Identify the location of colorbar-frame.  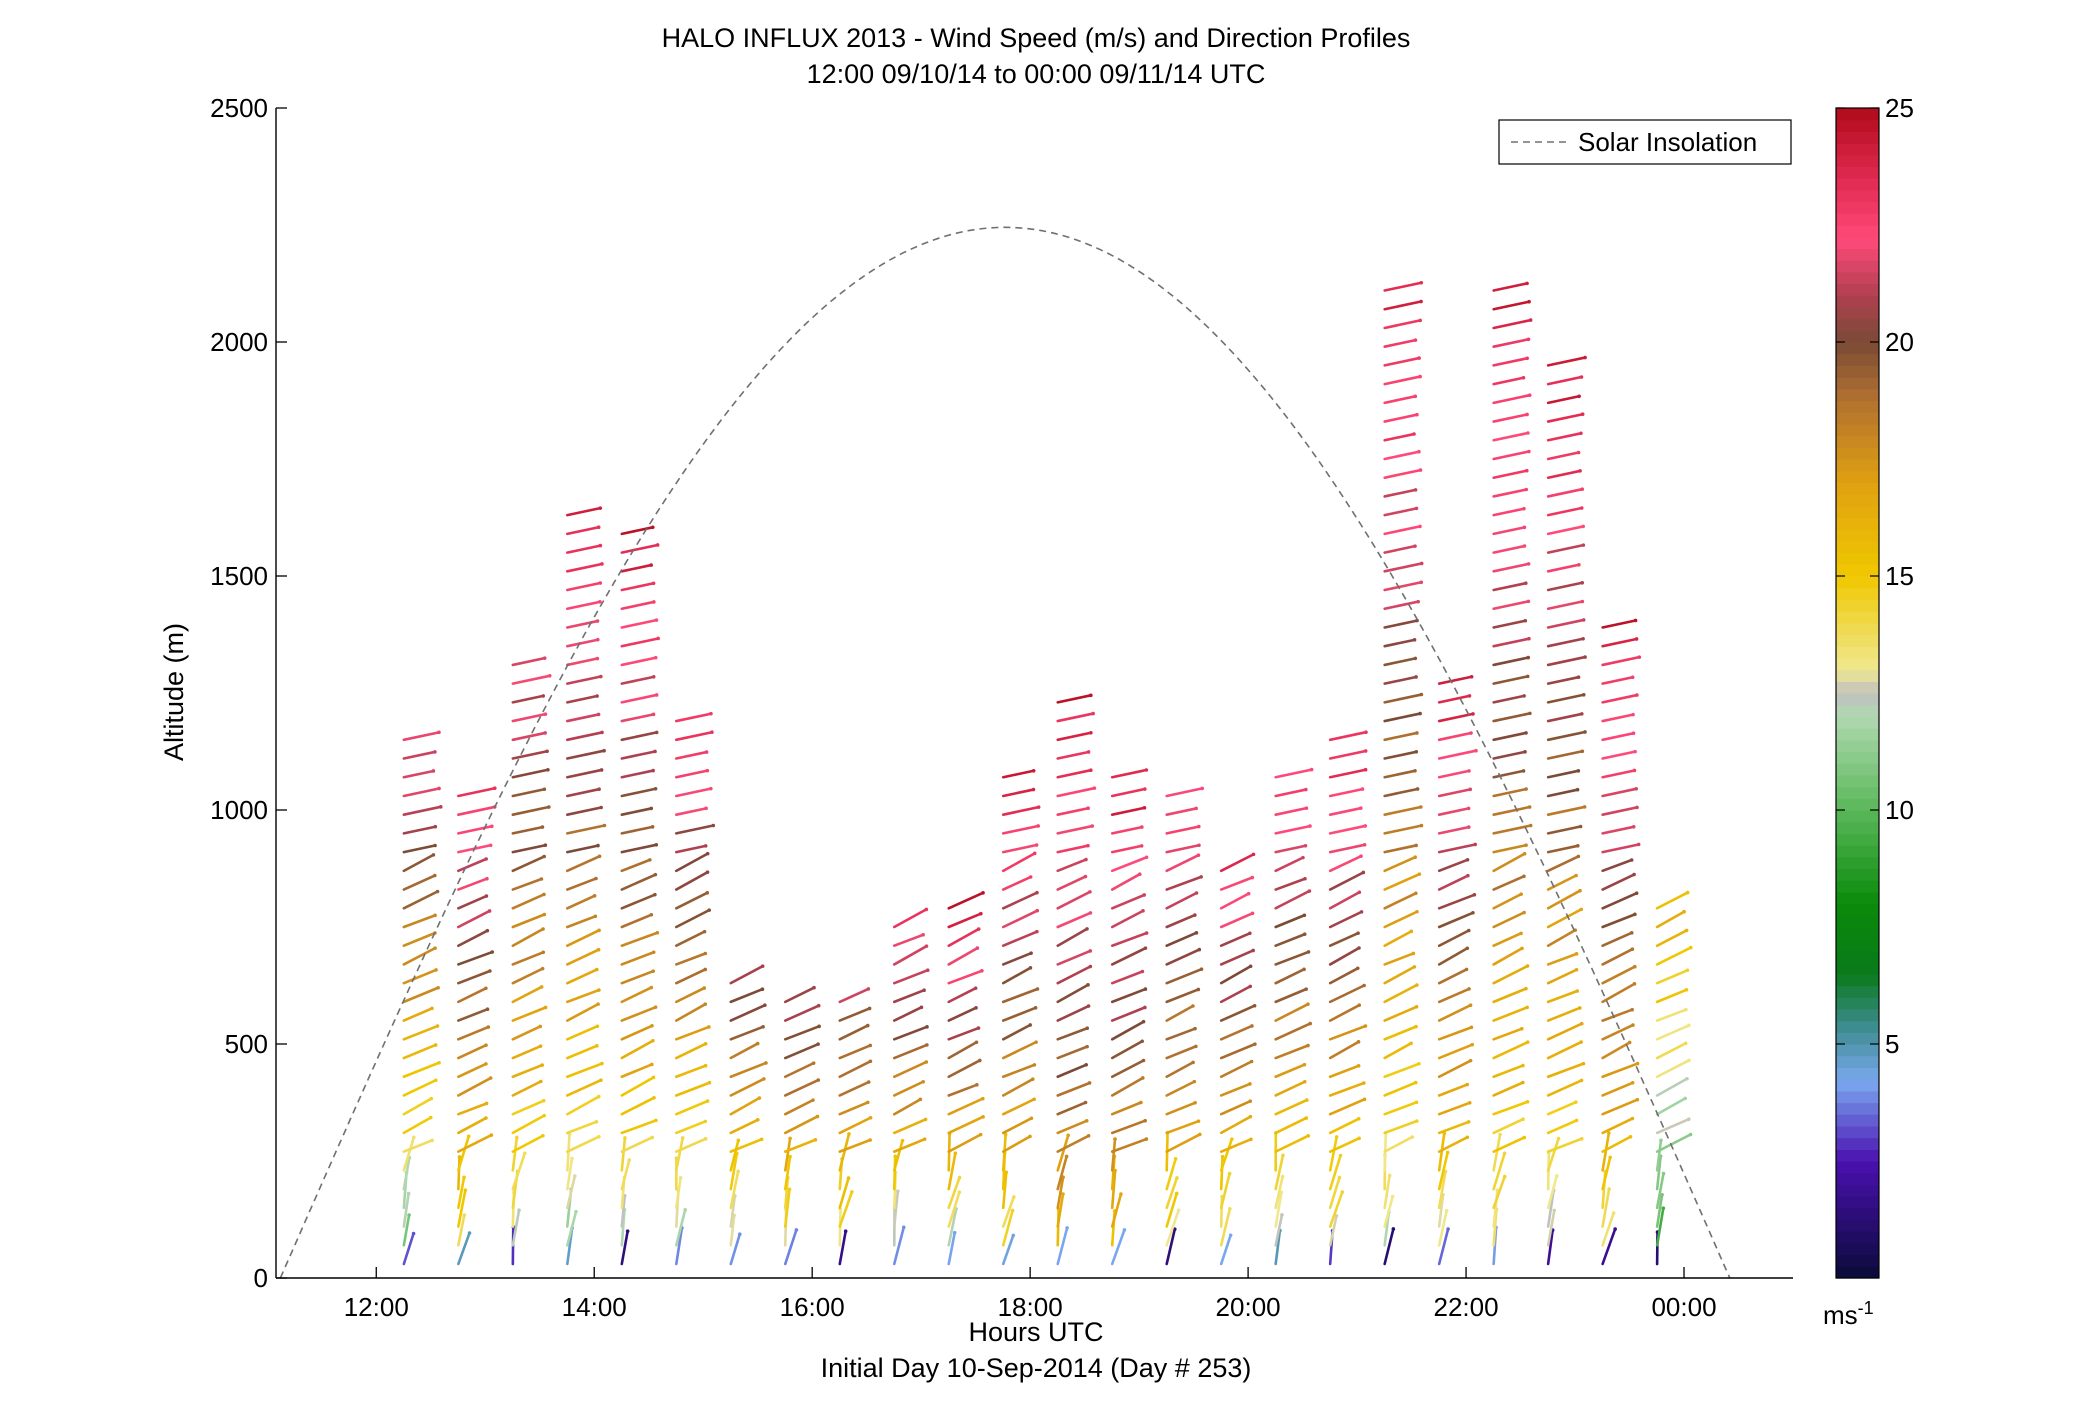
(1857, 693).